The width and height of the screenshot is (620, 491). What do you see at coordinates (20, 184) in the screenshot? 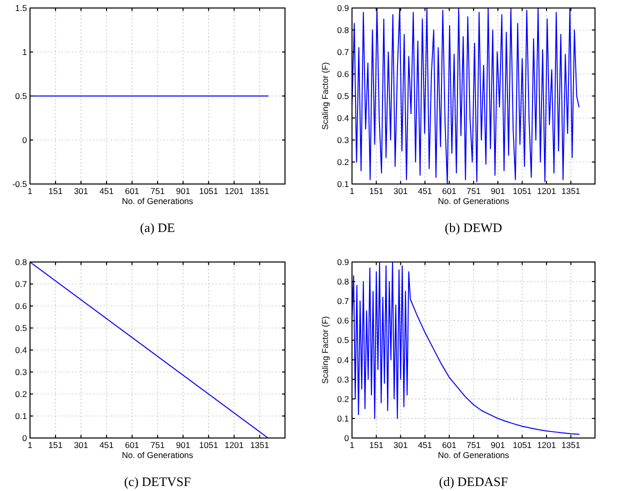
I see `y-tick-label: -0.5` at bounding box center [20, 184].